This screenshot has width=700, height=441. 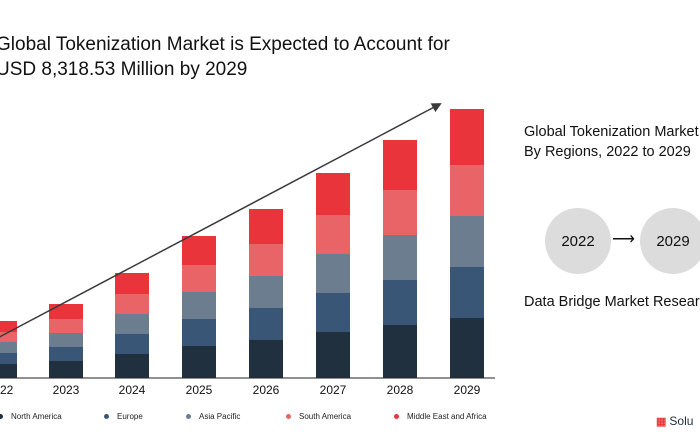 I want to click on legend-item-europe: Europe, so click(x=123, y=416).